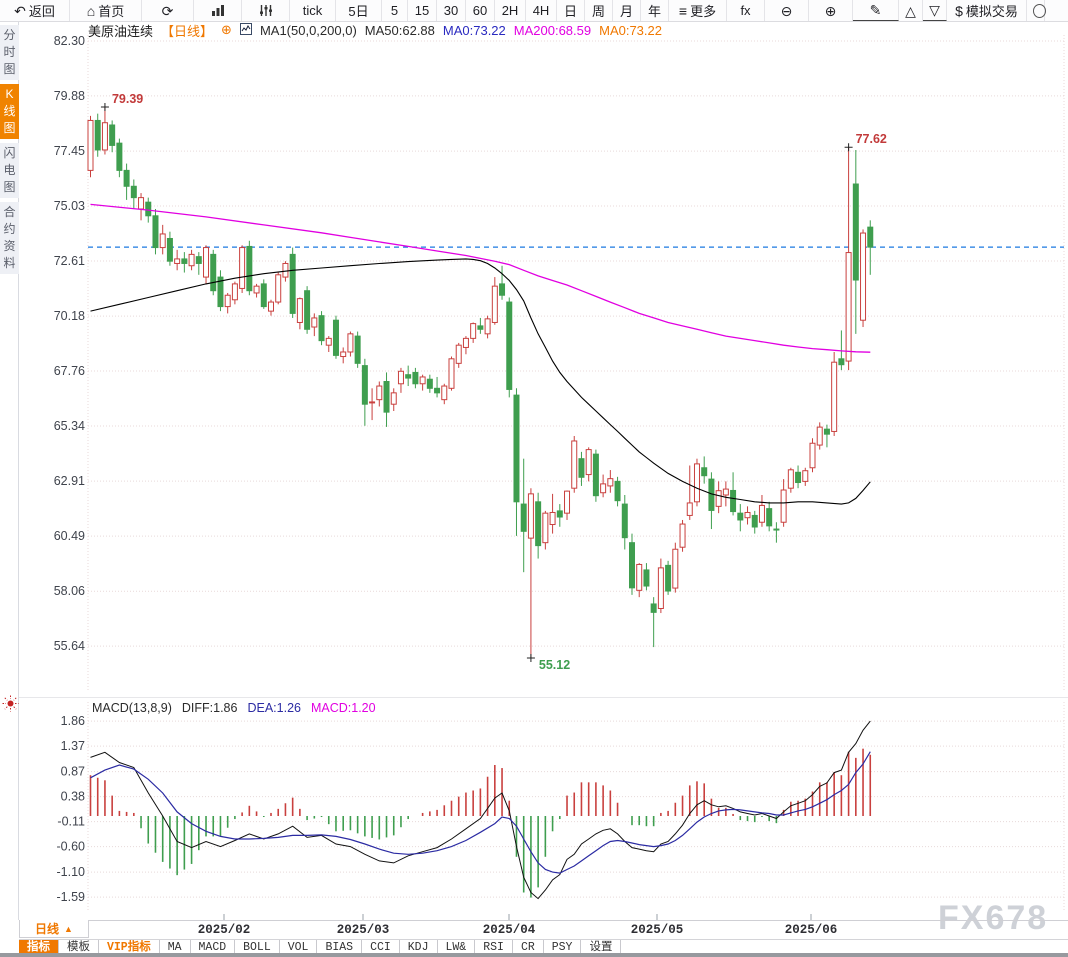  I want to click on toolbar-item-back: ↶ 返回, so click(35, 10).